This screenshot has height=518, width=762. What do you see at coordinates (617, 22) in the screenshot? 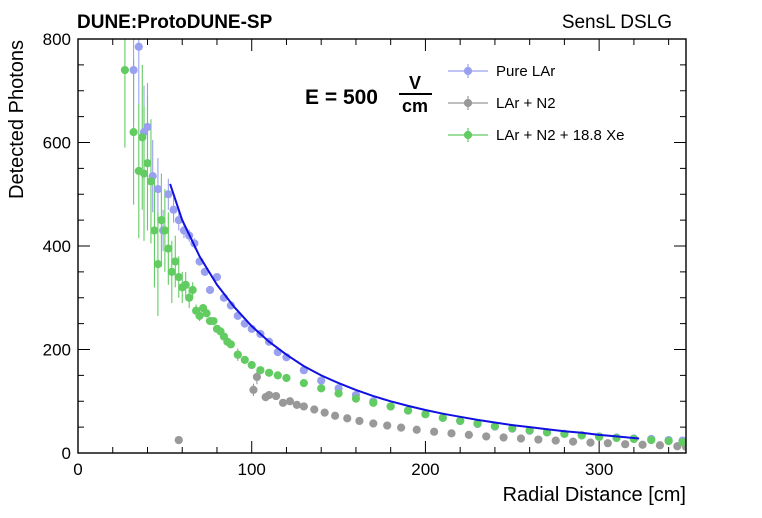
I see `detector-label: SensL DSLG` at bounding box center [617, 22].